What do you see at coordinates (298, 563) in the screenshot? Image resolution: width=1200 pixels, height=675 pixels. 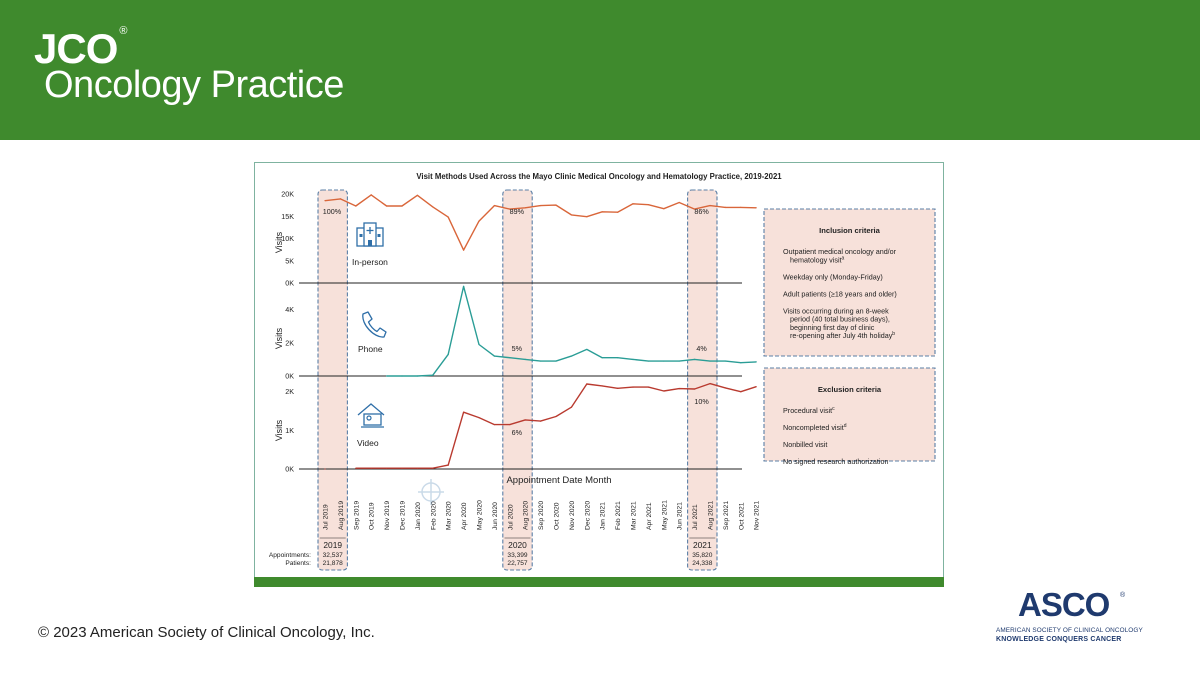 I see `patients-row-label: Patients:` at bounding box center [298, 563].